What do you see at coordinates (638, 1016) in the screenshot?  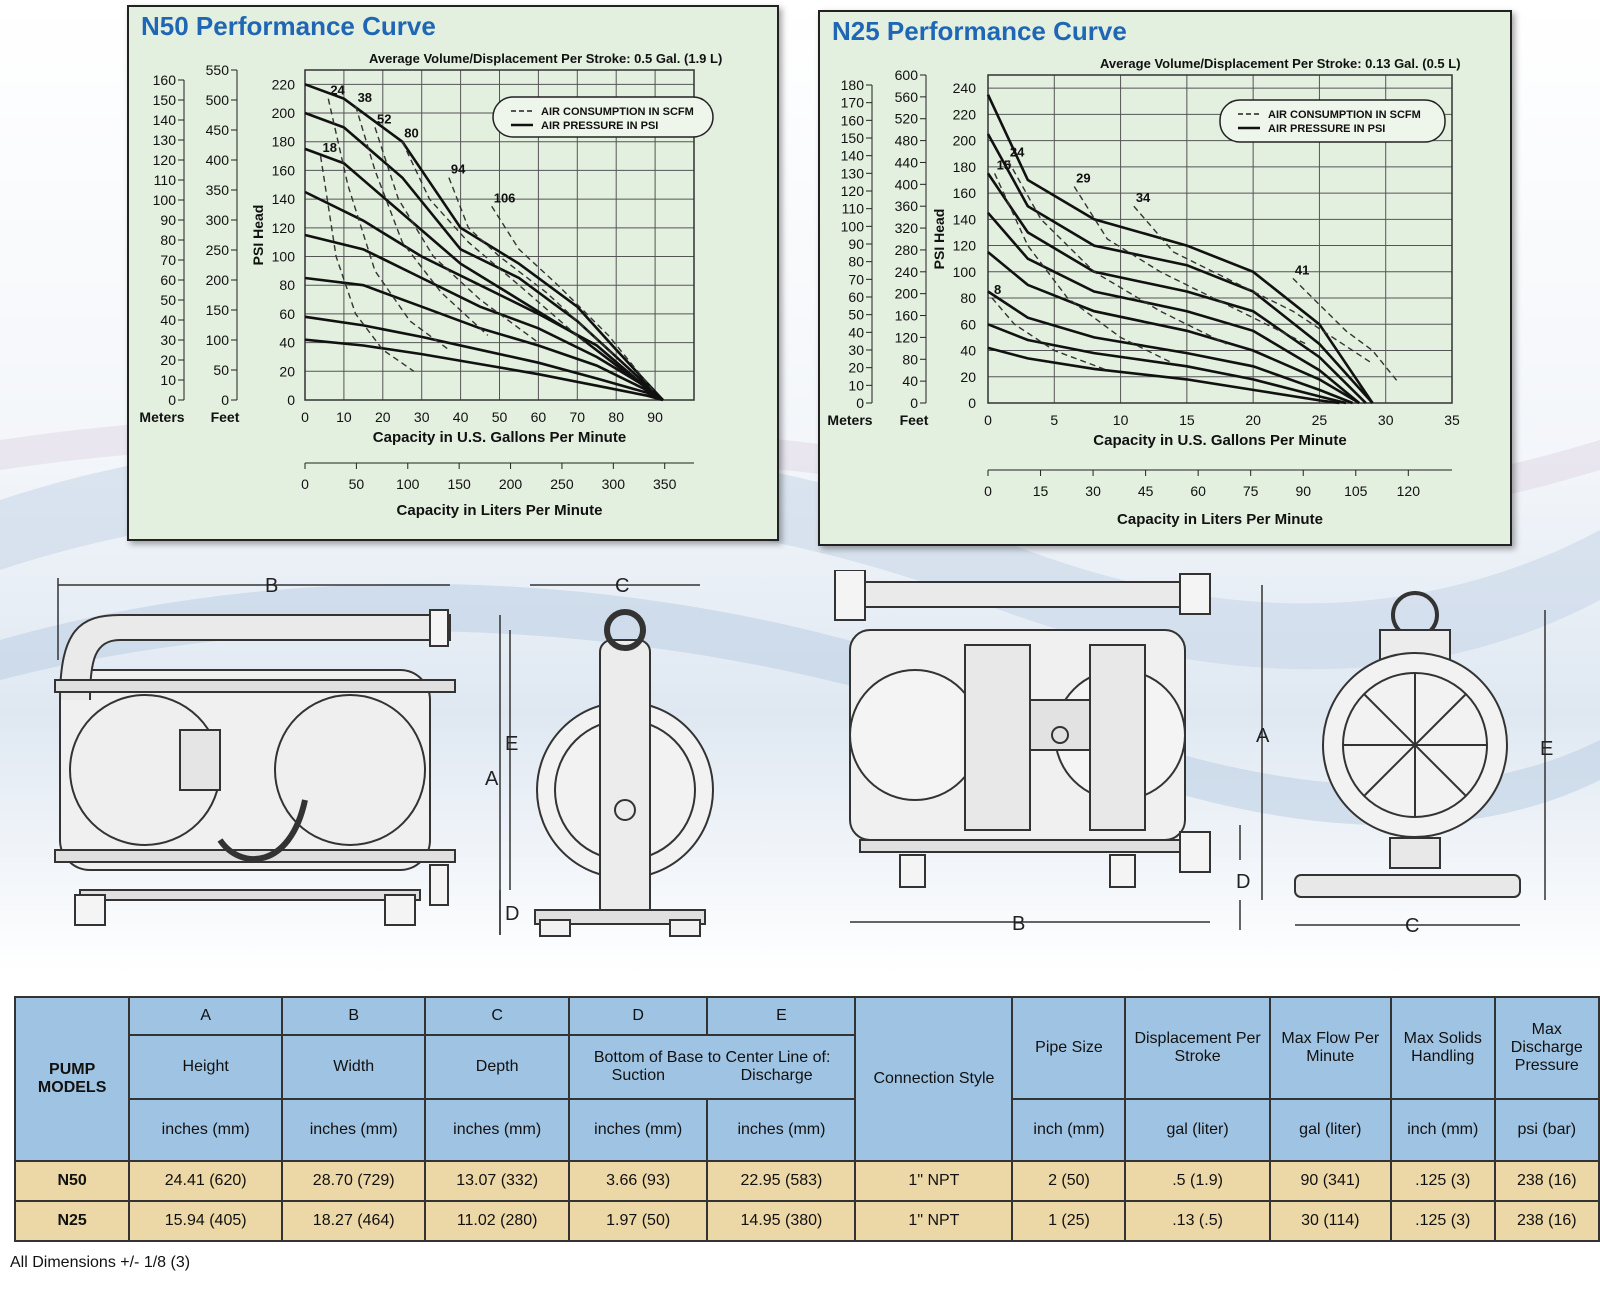 I see `header-letter-d: D` at bounding box center [638, 1016].